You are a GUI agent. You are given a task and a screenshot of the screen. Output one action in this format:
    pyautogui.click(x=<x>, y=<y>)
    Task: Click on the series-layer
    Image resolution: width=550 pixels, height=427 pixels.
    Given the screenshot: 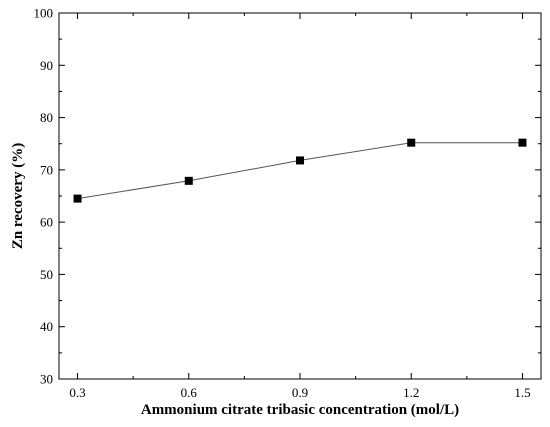 What is the action you would take?
    pyautogui.click(x=300, y=170)
    